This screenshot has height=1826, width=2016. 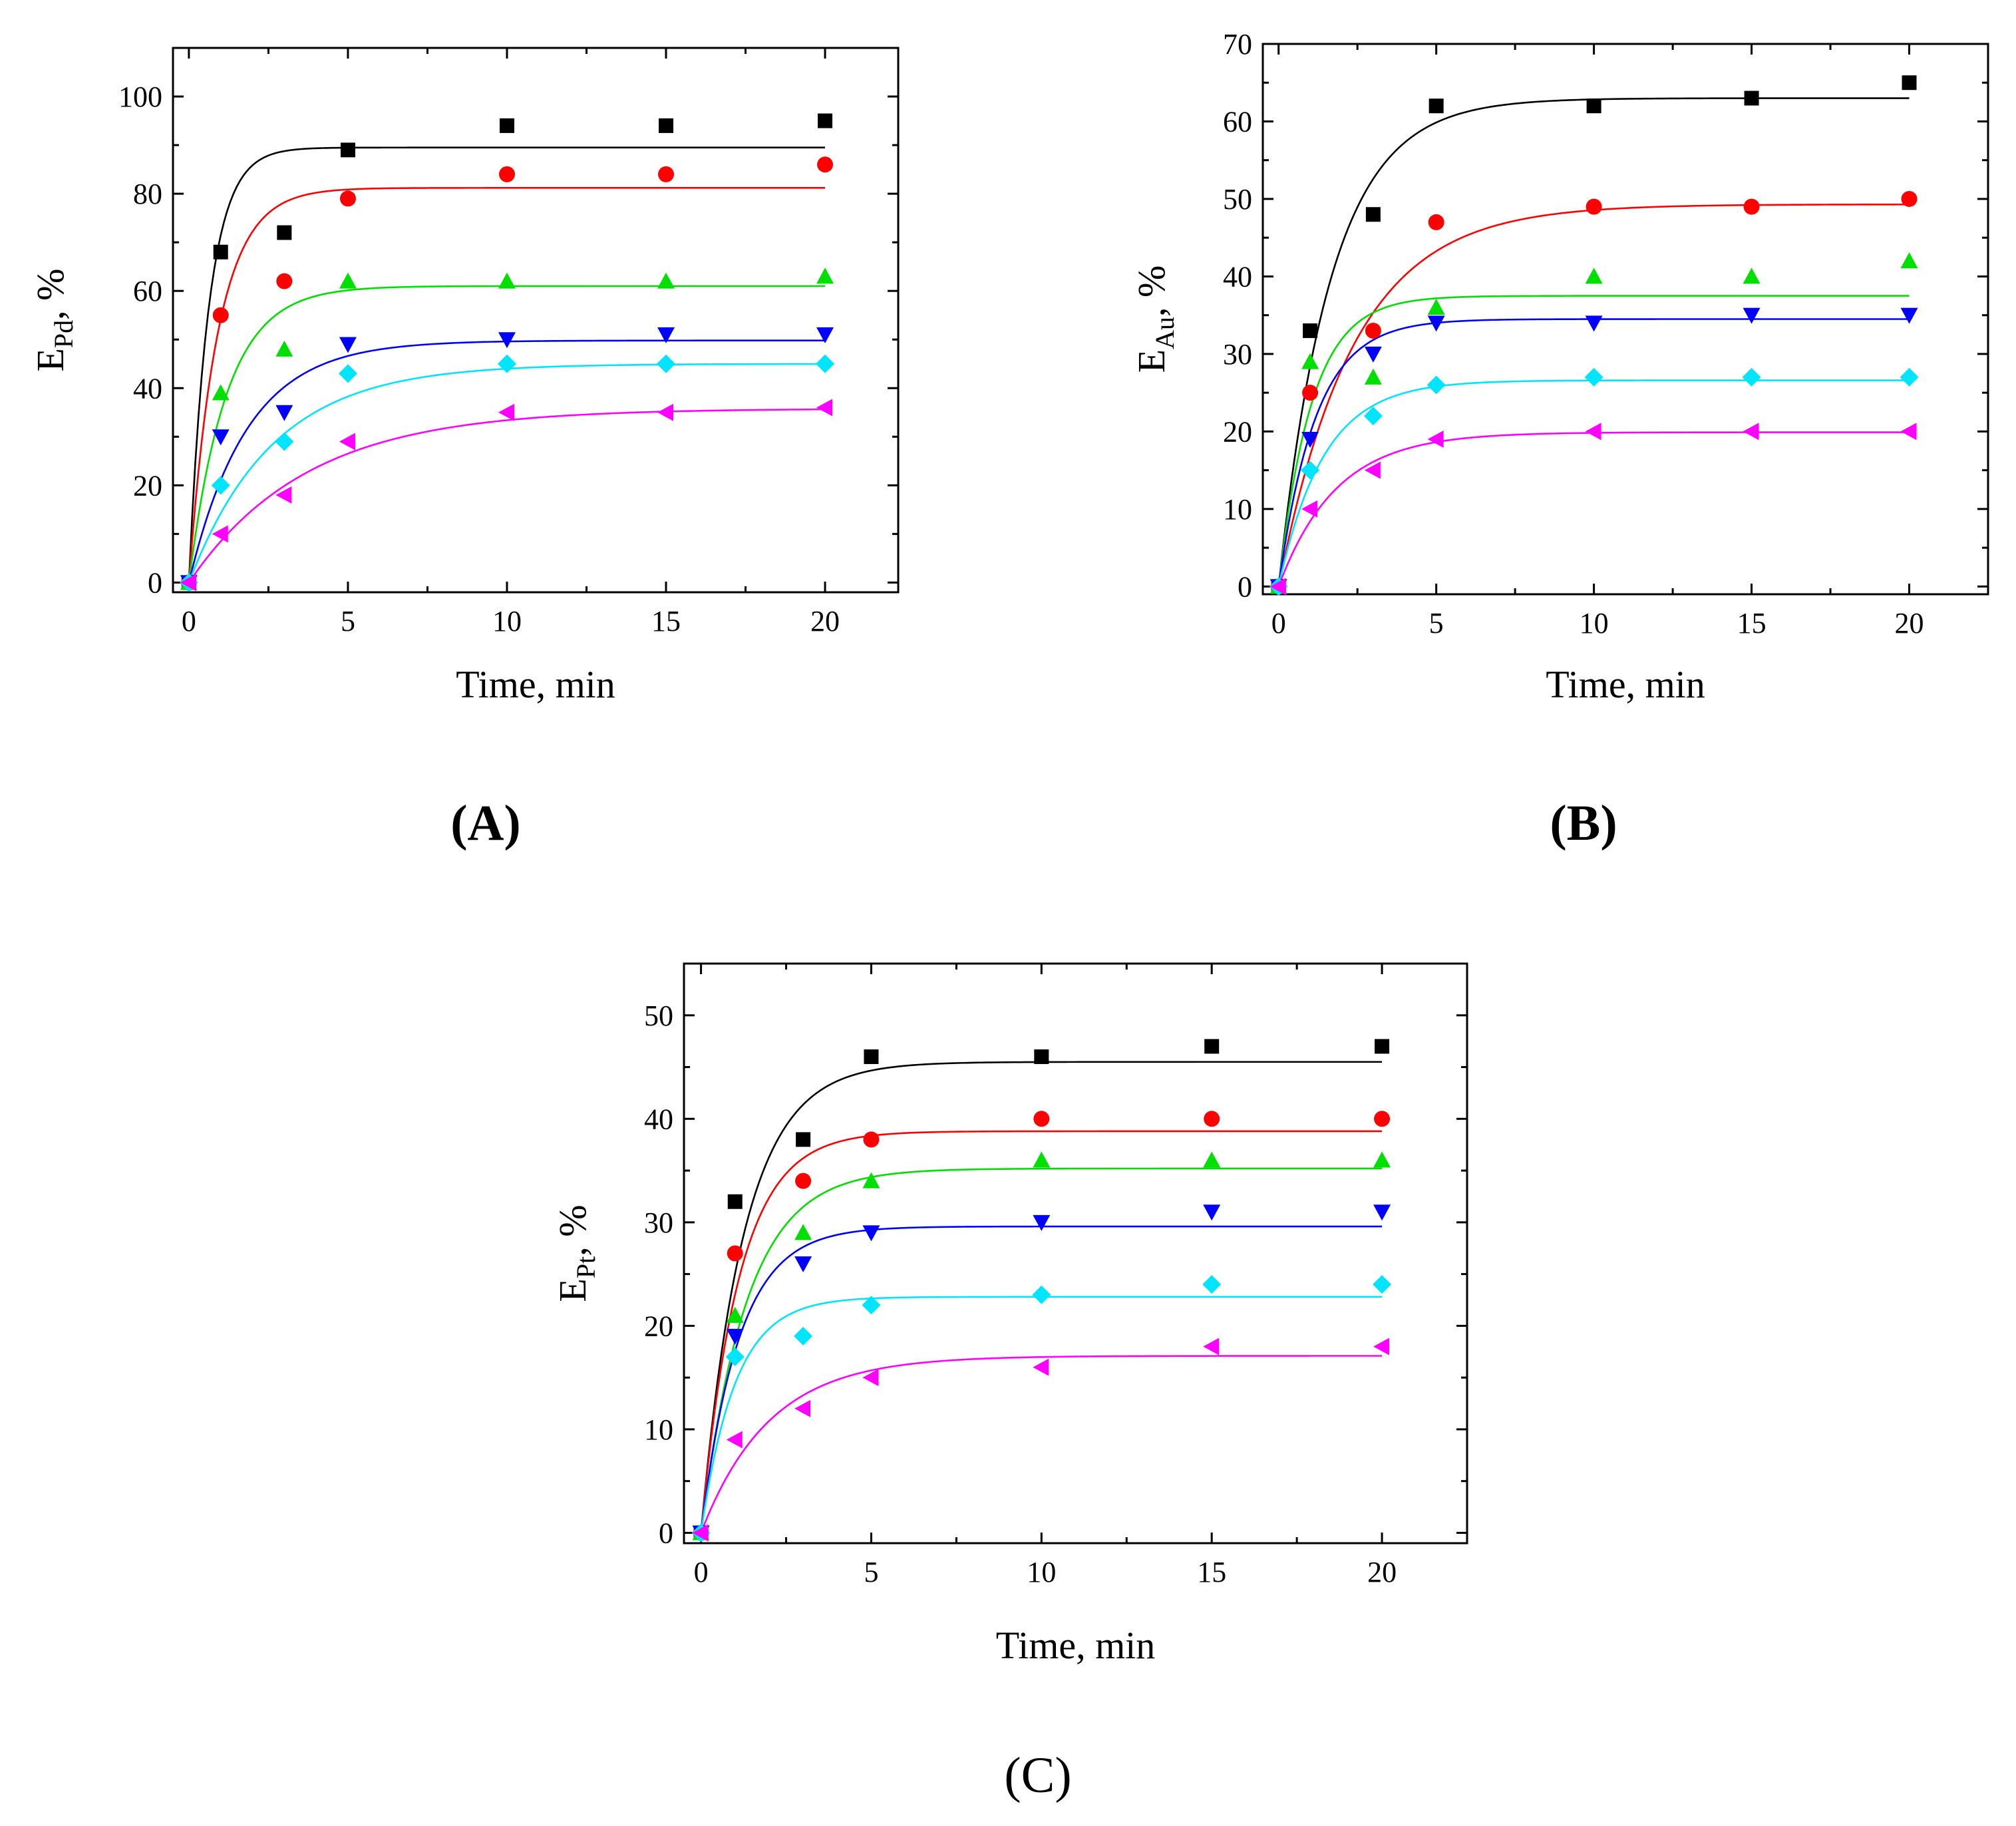 I want to click on y-axis-title-sub: Au, so click(x=1165, y=333).